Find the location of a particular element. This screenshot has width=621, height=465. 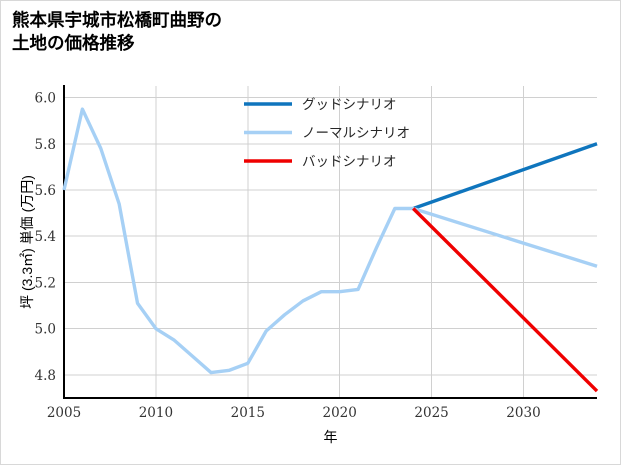

legend-label: ノーマルシナリオ is located at coordinates (356, 133).